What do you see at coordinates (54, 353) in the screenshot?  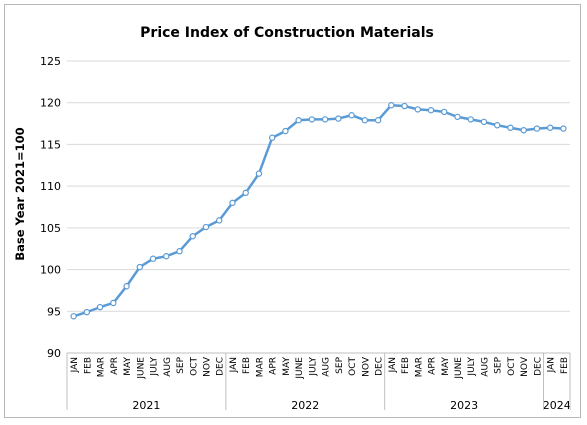 I see `y-tick-90: 90` at bounding box center [54, 353].